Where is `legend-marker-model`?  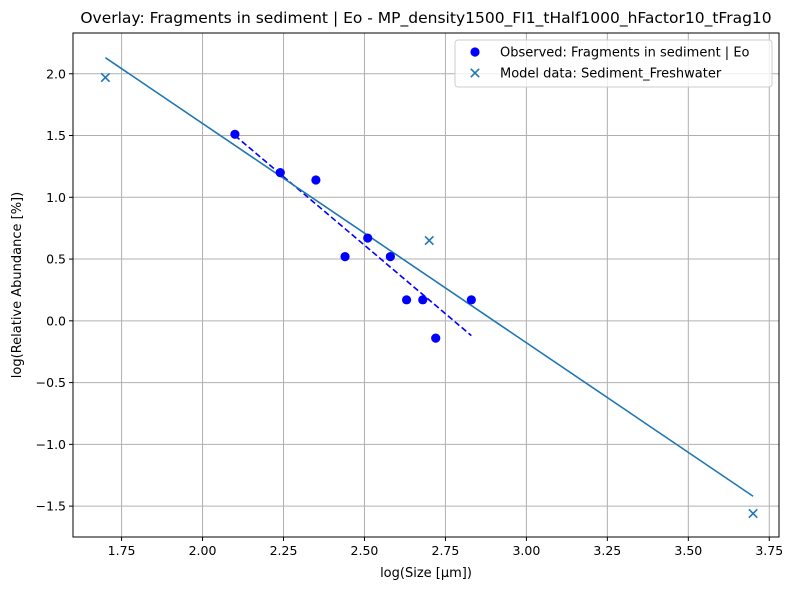
legend-marker-model is located at coordinates (475, 73).